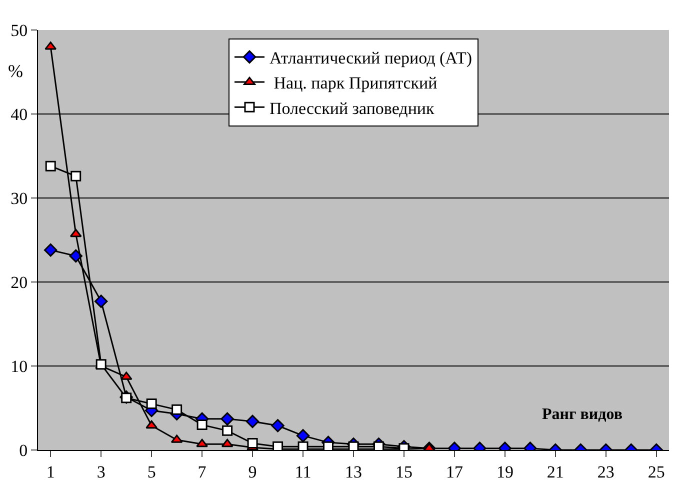 The width and height of the screenshot is (677, 490). Describe the element at coordinates (19, 366) in the screenshot. I see `y-tick-label: 10` at that location.